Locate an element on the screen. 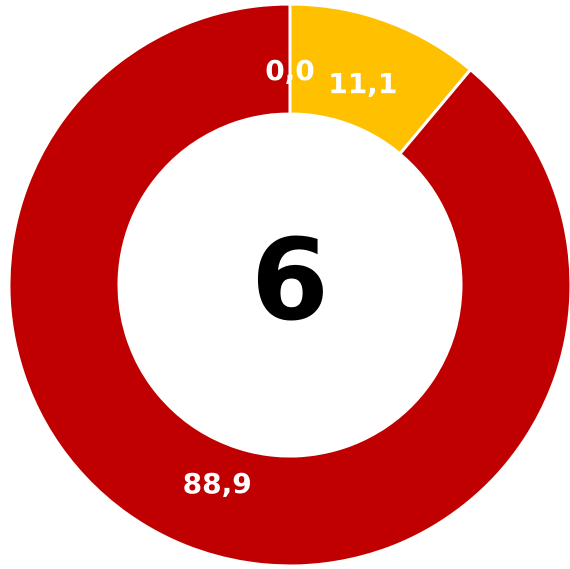  data-label: 0,0 is located at coordinates (290, 70).